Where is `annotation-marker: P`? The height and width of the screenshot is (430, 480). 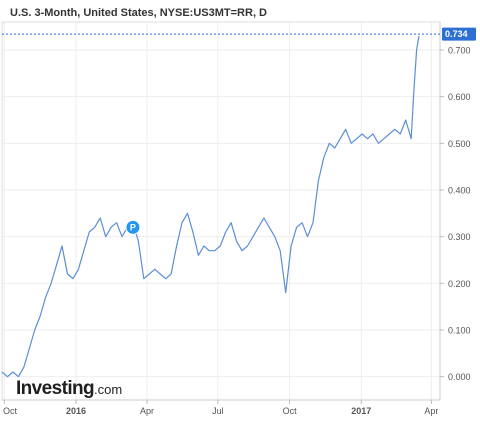 annotation-marker: P is located at coordinates (133, 227).